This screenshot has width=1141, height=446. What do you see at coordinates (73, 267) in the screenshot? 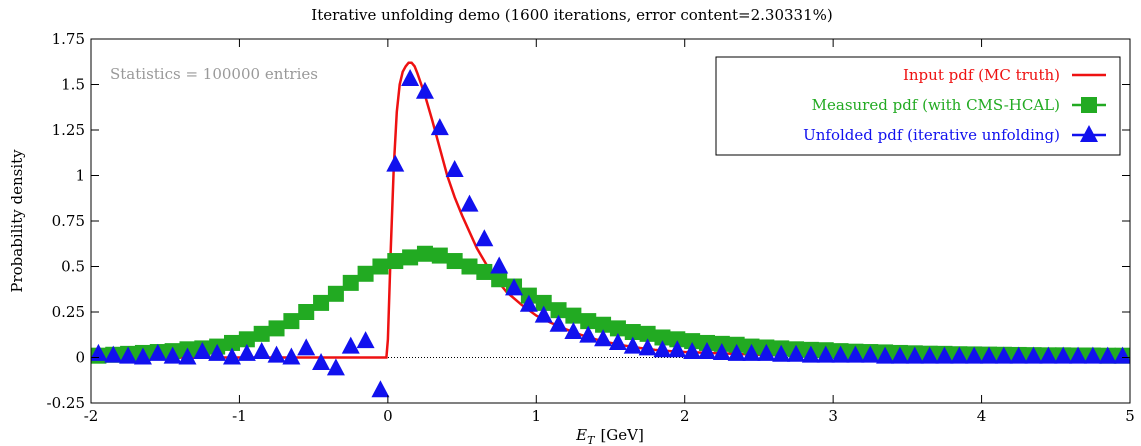
I see `y-tick-label: 0.5` at bounding box center [73, 267].